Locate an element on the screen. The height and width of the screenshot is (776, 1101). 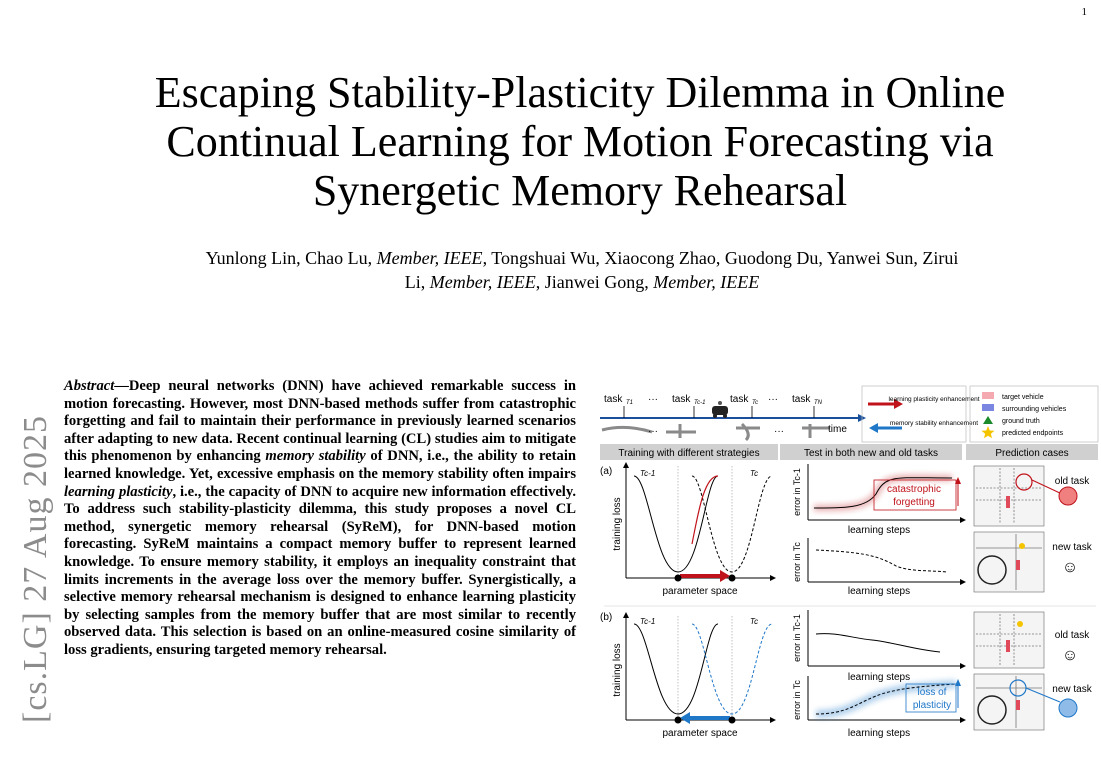
target-vehicle-icon is located at coordinates (988, 395).